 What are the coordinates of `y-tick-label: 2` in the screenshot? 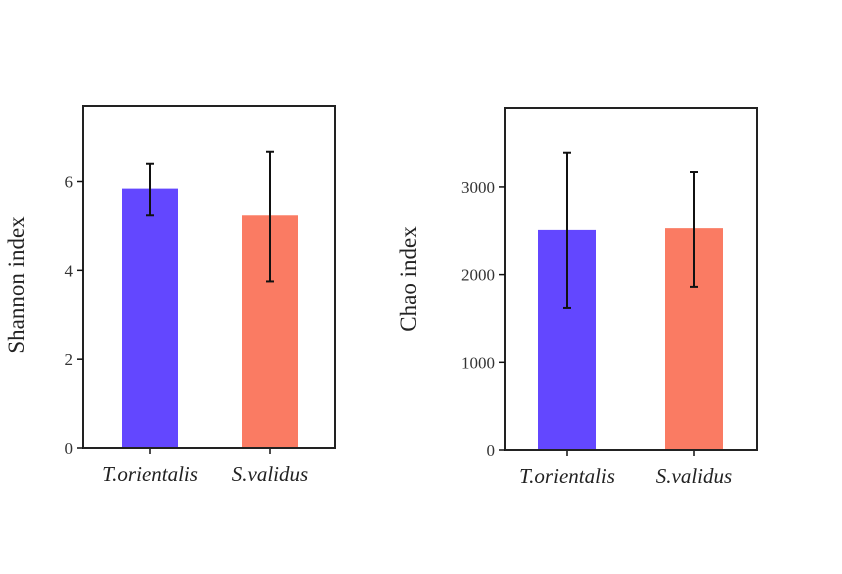 It's located at (69, 359).